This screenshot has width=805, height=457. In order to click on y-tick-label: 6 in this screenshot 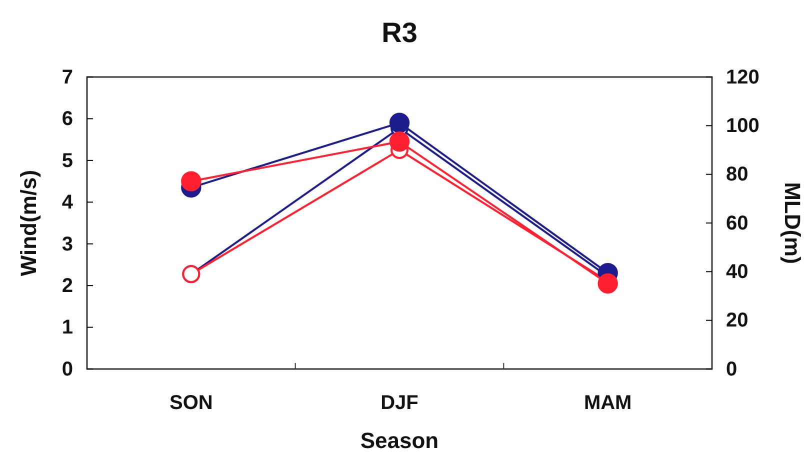, I will do `click(67, 119)`.